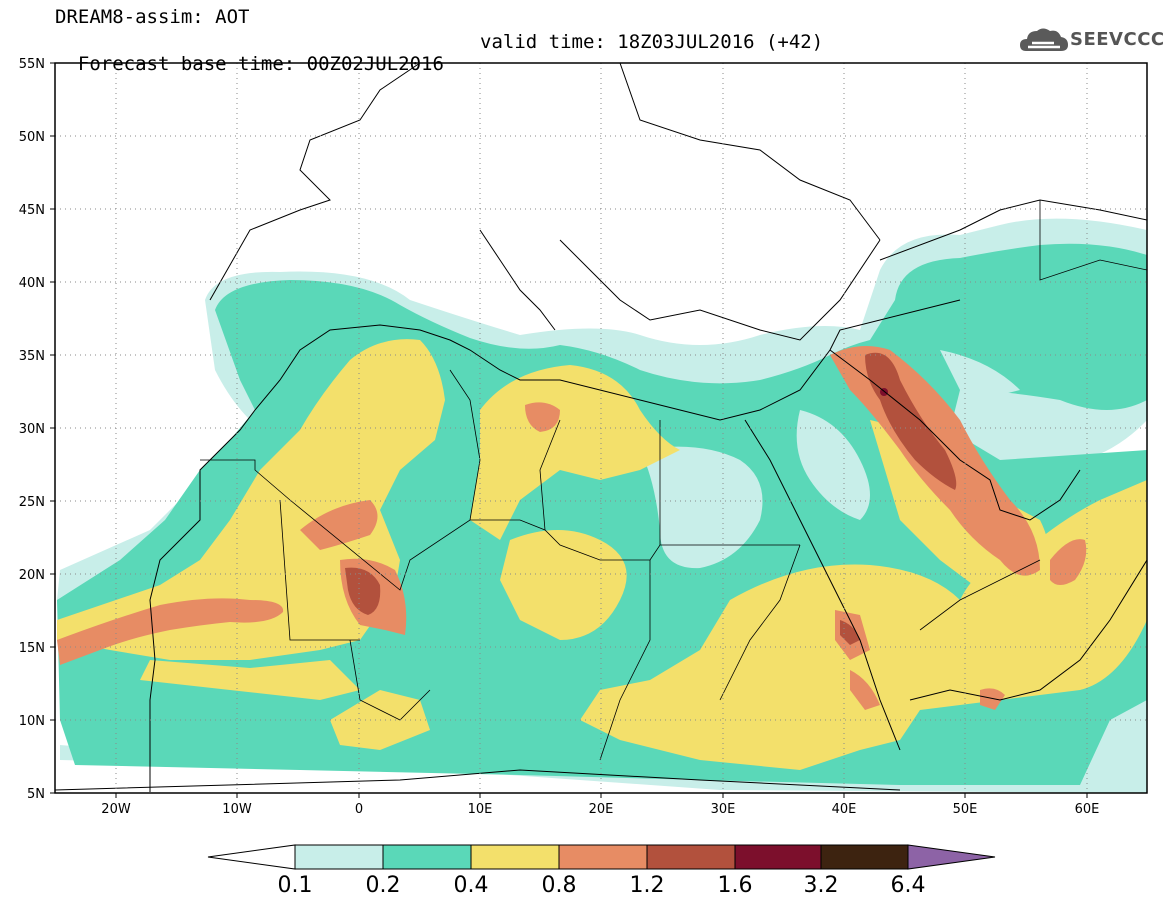  What do you see at coordinates (951, 857) in the screenshot?
I see `colorbar-over-arrow` at bounding box center [951, 857].